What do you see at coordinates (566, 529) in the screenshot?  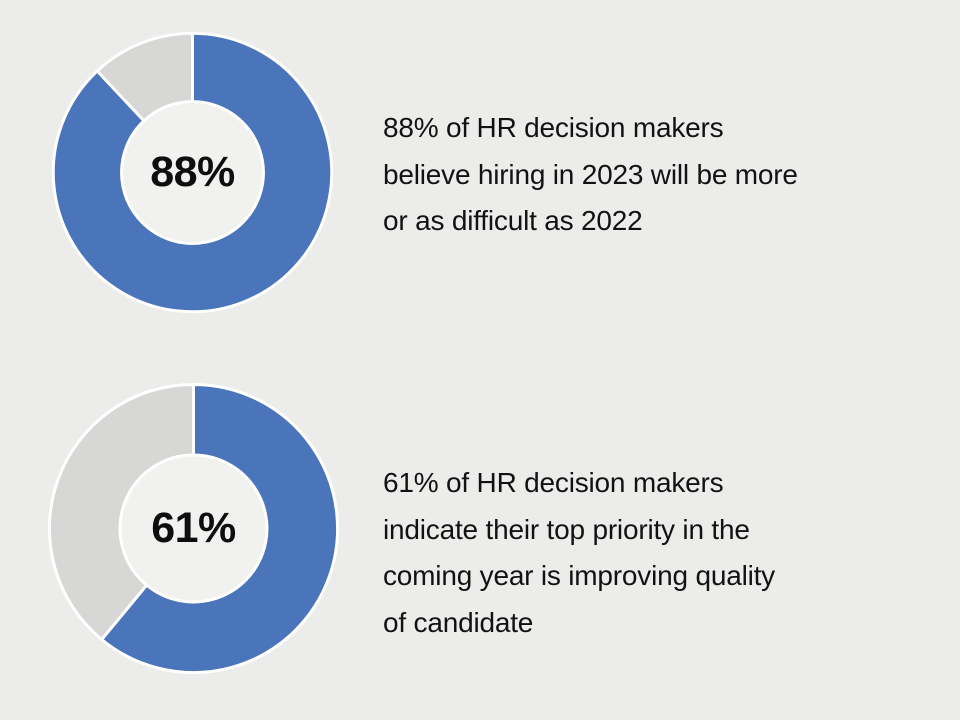 I see `stat-caption-line: indicate their top priority in the` at bounding box center [566, 529].